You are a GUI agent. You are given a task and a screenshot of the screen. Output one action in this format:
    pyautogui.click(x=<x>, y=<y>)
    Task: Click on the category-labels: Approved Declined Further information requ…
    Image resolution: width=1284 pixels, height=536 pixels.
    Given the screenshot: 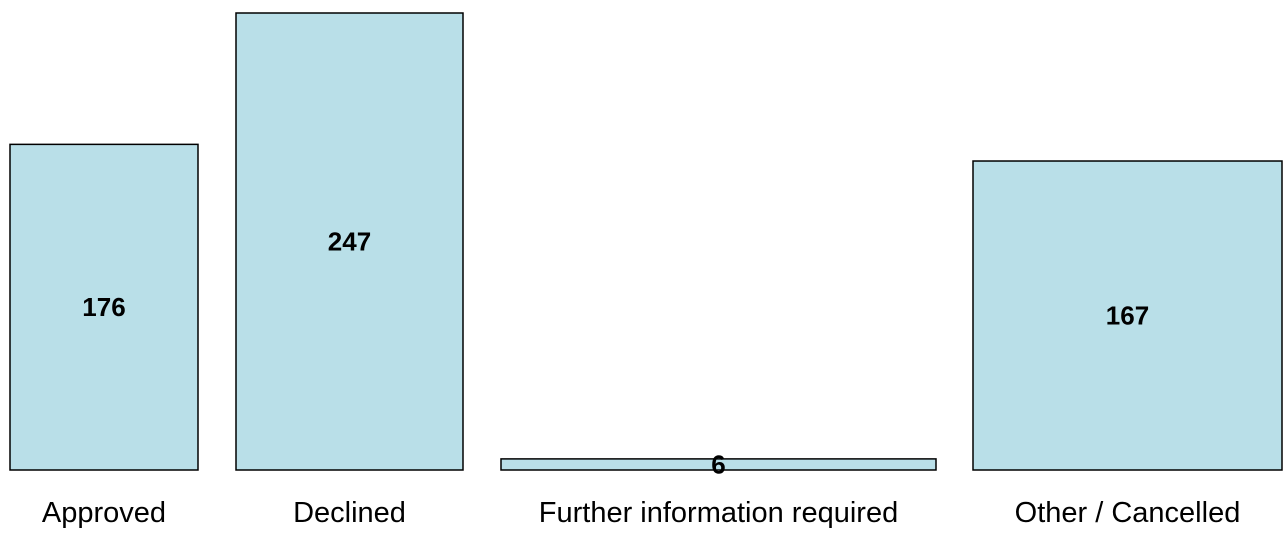 What is the action you would take?
    pyautogui.click(x=641, y=513)
    